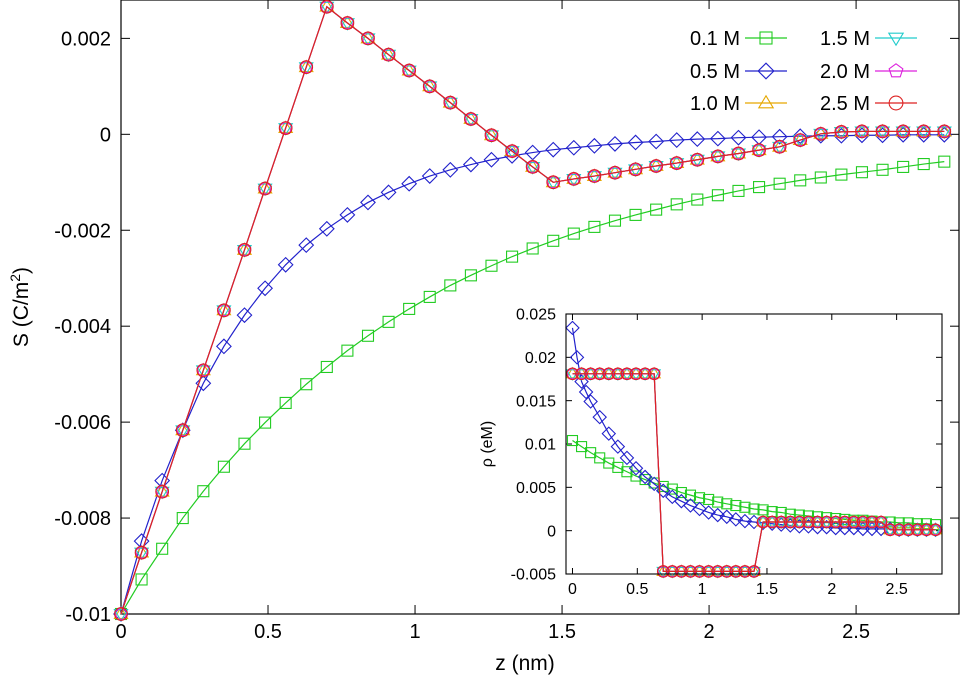  I want to click on main-y-tick-label: -0.002, so click(82, 231).